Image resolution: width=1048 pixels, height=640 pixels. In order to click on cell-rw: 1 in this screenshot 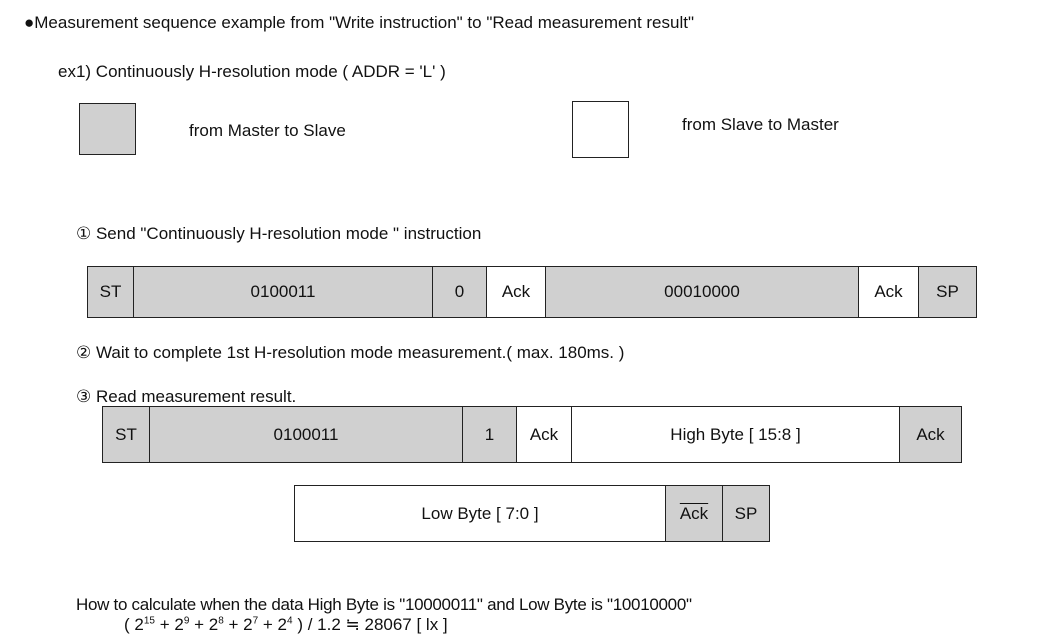, I will do `click(490, 434)`.